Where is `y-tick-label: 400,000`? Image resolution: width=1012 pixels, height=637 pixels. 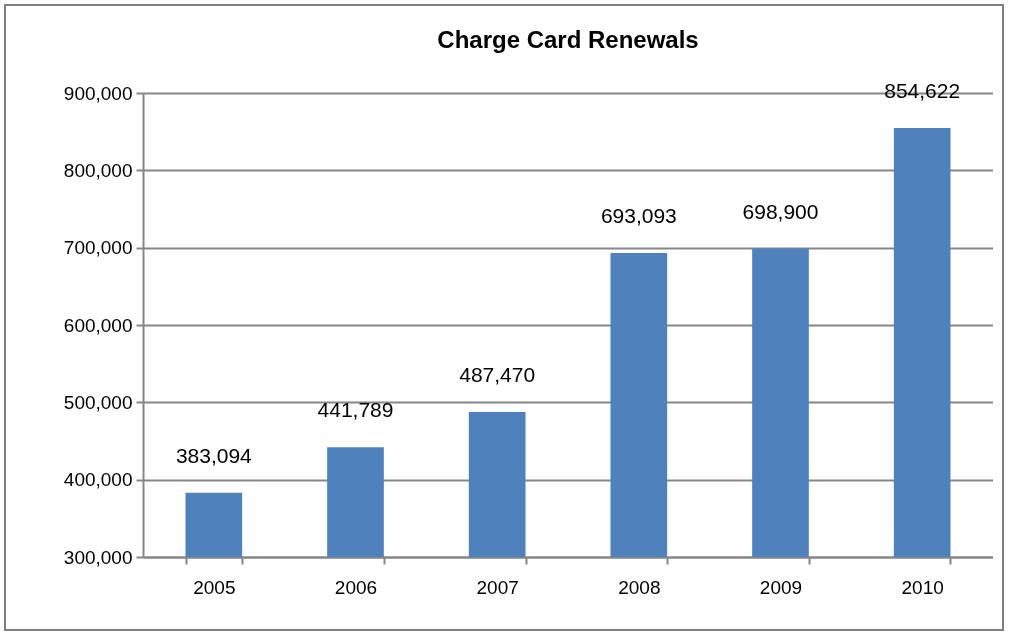
y-tick-label: 400,000 is located at coordinates (98, 480).